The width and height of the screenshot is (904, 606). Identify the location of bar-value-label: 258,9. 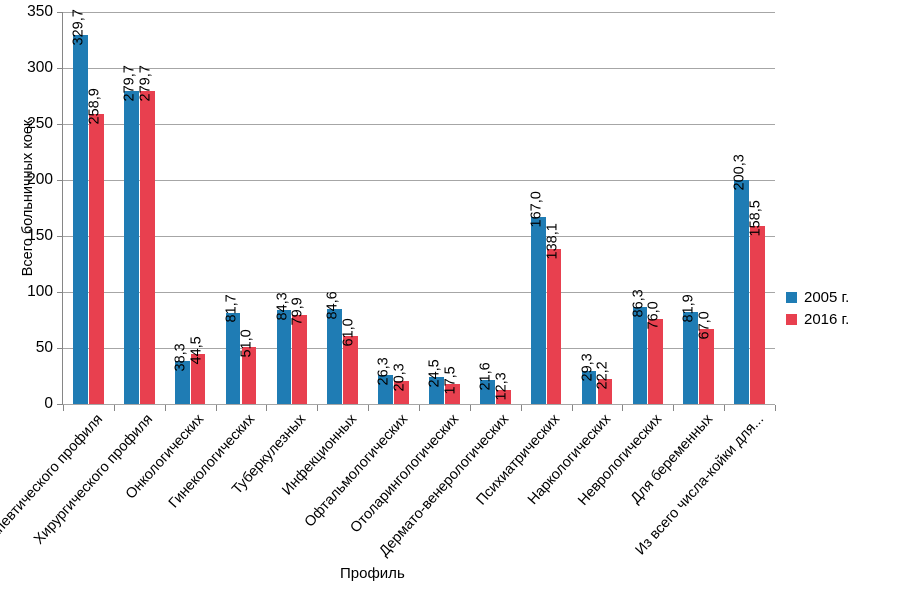
(94, 106).